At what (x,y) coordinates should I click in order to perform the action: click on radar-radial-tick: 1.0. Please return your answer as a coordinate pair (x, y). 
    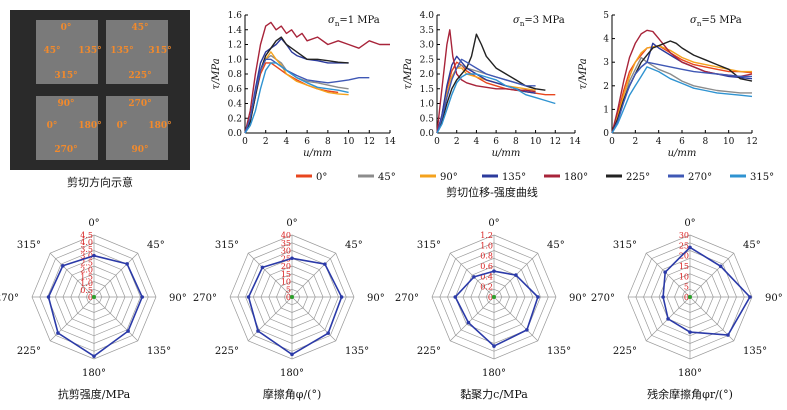
    Looking at the image, I should click on (486, 245).